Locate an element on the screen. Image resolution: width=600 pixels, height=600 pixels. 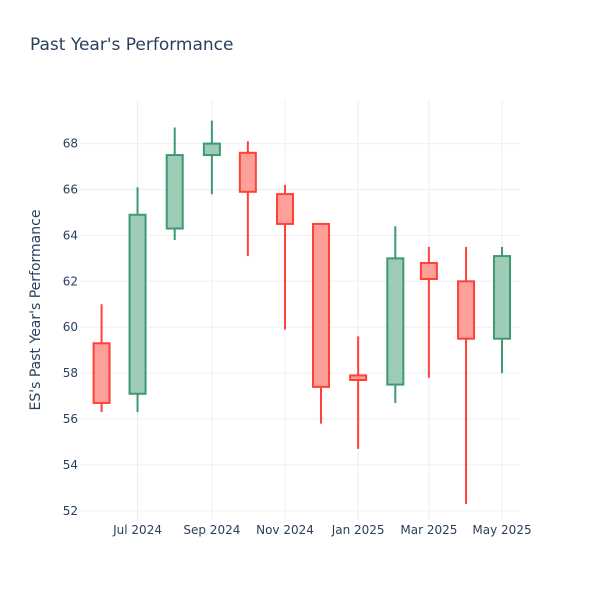
y-tick-label: 58 is located at coordinates (70, 373).